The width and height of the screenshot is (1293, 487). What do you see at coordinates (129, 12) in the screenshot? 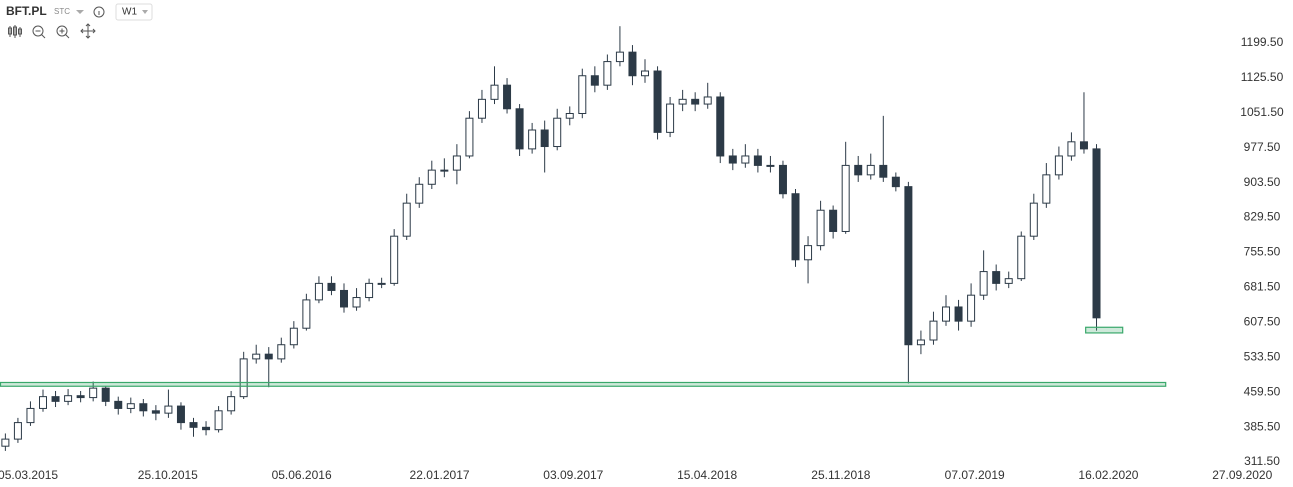
I see `interval: W1` at bounding box center [129, 12].